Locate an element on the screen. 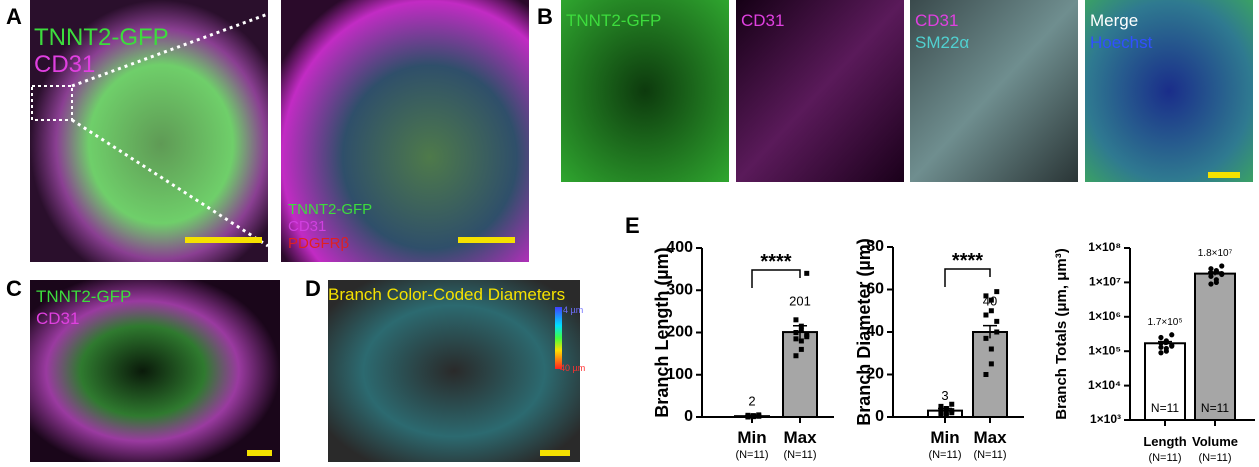 The height and width of the screenshot is (467, 1259). channel-label: PDGFRβ is located at coordinates (319, 243).